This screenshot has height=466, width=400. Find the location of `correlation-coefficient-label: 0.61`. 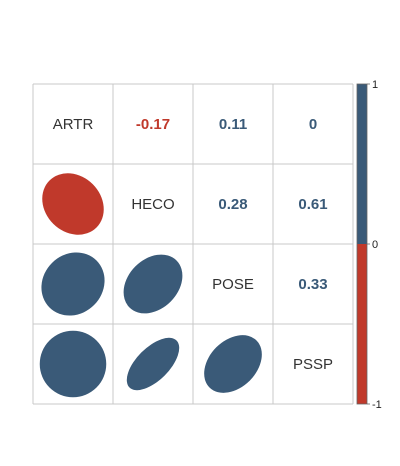

correlation-coefficient-label: 0.61 is located at coordinates (312, 204).